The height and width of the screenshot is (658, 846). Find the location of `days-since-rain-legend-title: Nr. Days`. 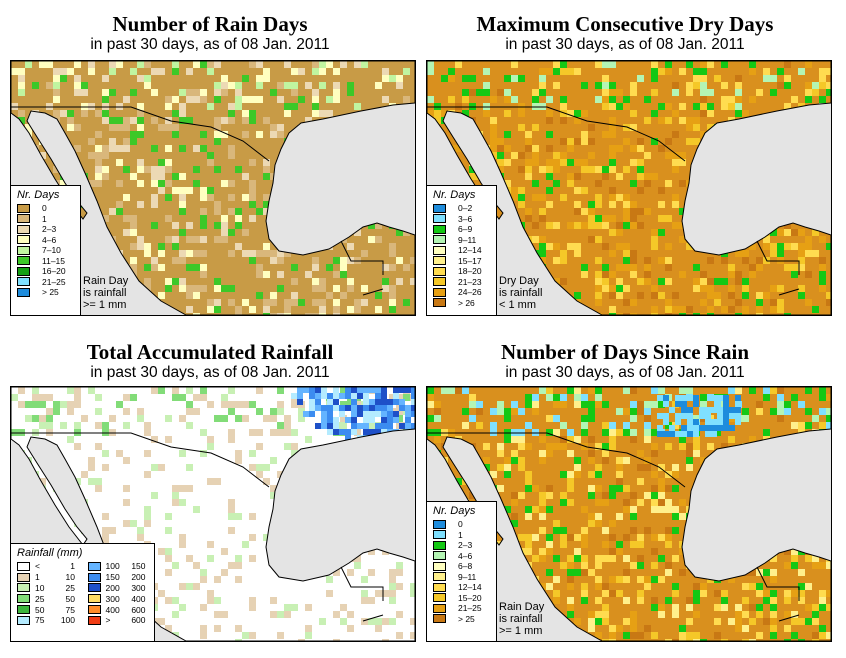

days-since-rain-legend-title: Nr. Days is located at coordinates (454, 511).